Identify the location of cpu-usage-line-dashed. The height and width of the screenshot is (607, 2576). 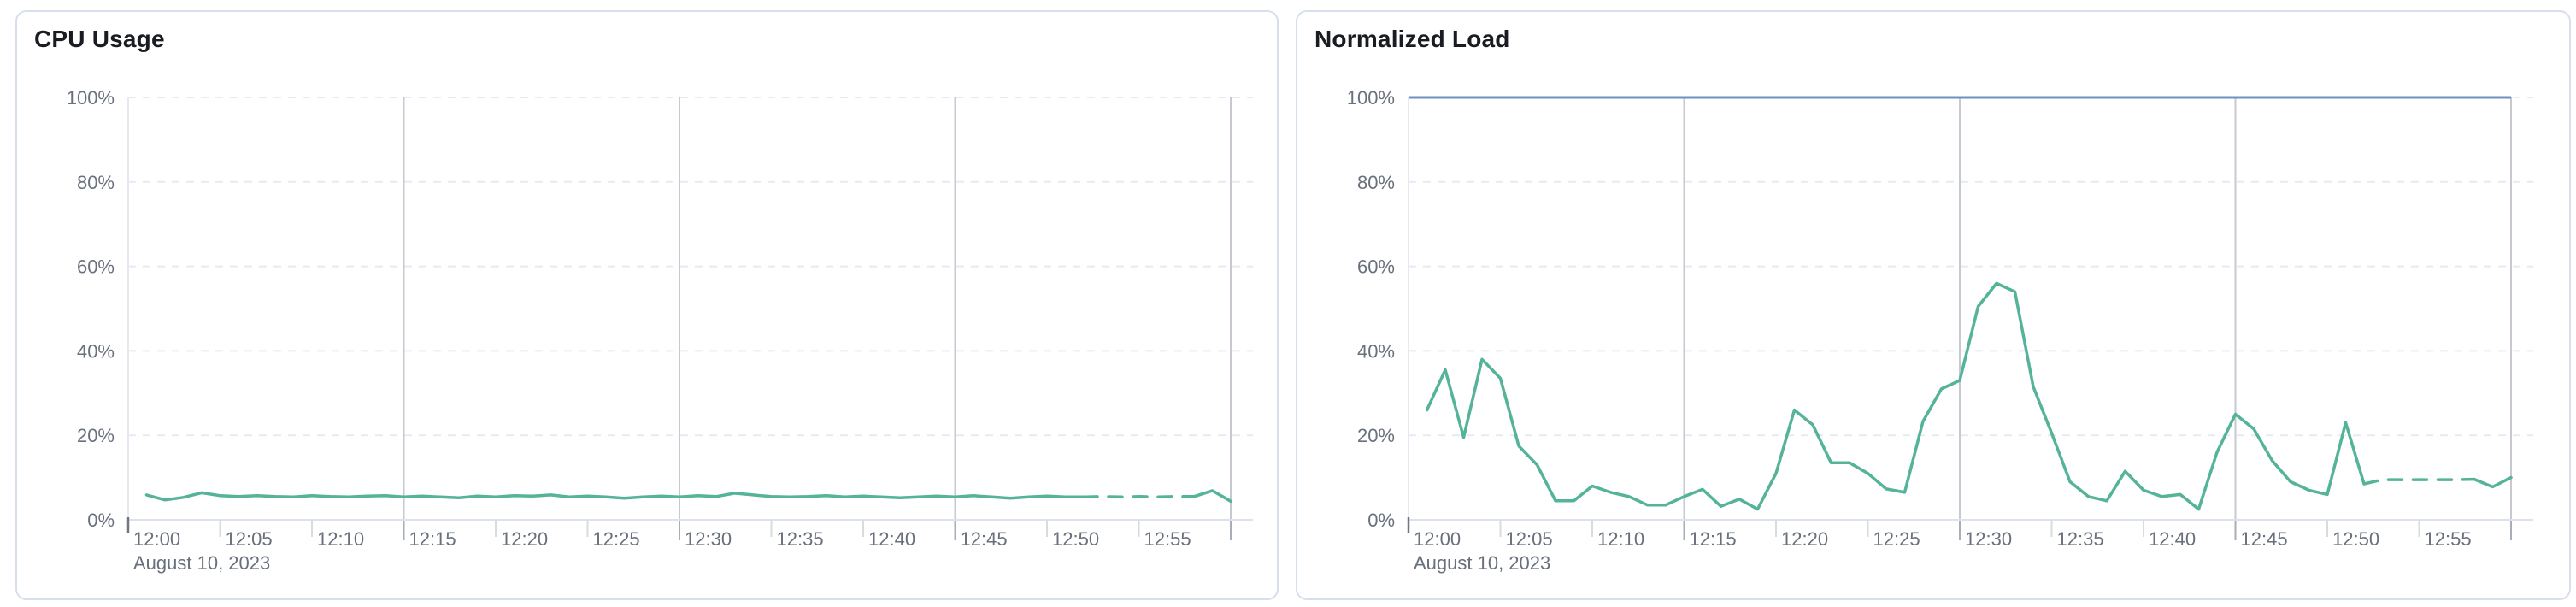
(1139, 497).